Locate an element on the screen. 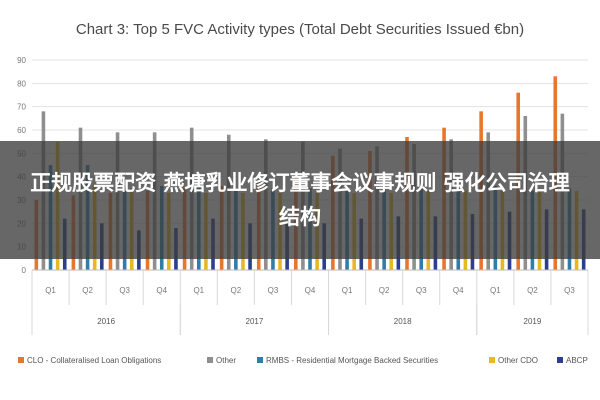 The height and width of the screenshot is (400, 600). year-label: 2017 is located at coordinates (255, 321).